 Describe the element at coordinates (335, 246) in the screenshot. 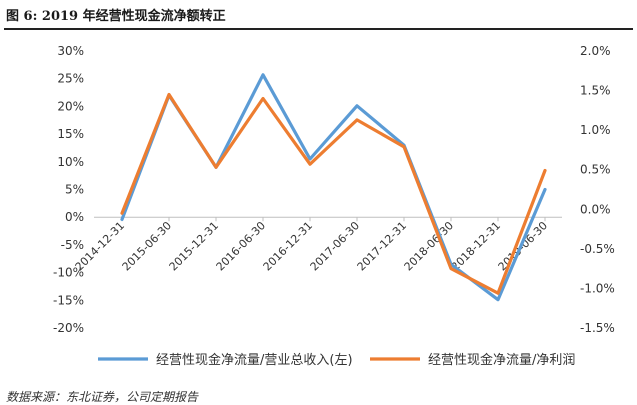

I see `x-tick-label: 2017-06-30` at that location.